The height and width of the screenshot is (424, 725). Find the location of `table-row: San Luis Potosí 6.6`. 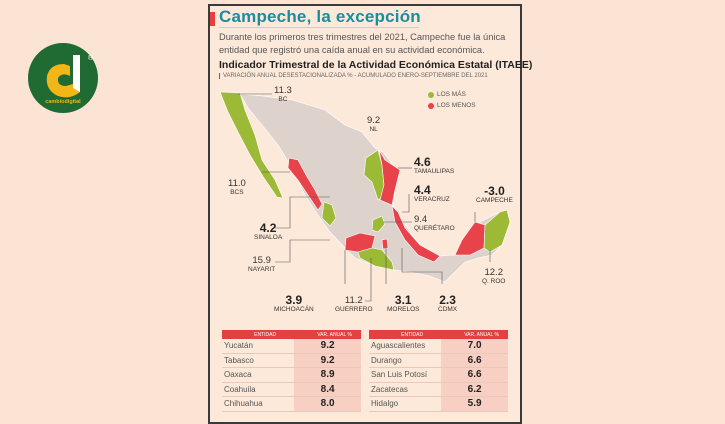

table-row: San Luis Potosí 6.6 is located at coordinates (438, 375).